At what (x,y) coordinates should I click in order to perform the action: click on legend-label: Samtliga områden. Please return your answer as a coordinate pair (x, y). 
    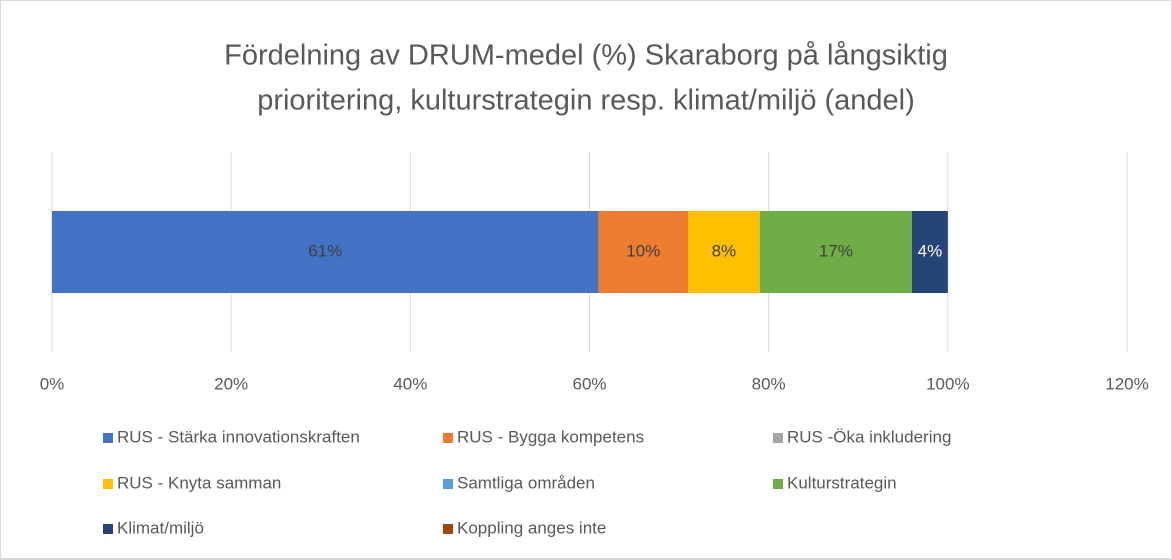
    Looking at the image, I should click on (526, 482).